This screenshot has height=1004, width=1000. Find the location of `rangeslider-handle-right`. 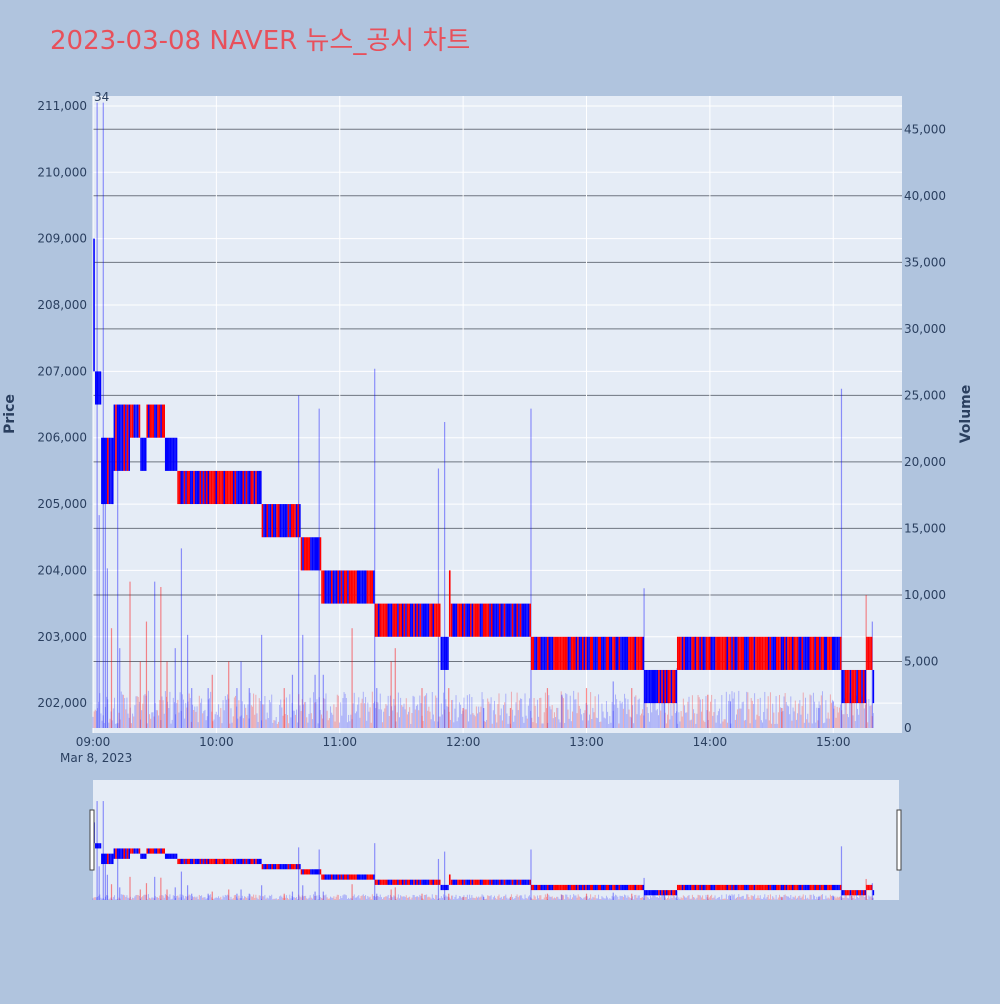

rangeslider-handle-right is located at coordinates (899, 840).